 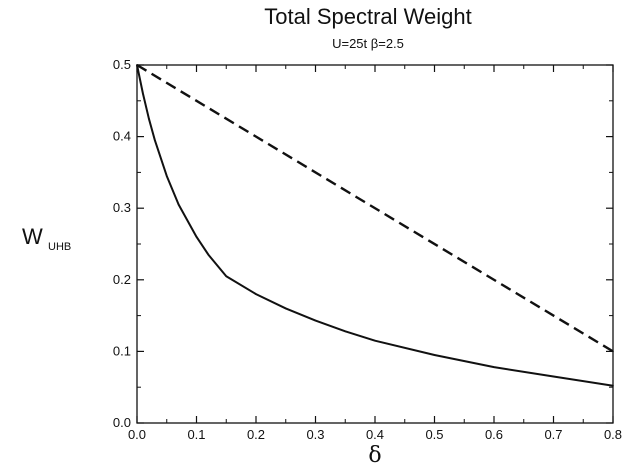 I want to click on x-axis-label: δ, so click(x=374, y=454).